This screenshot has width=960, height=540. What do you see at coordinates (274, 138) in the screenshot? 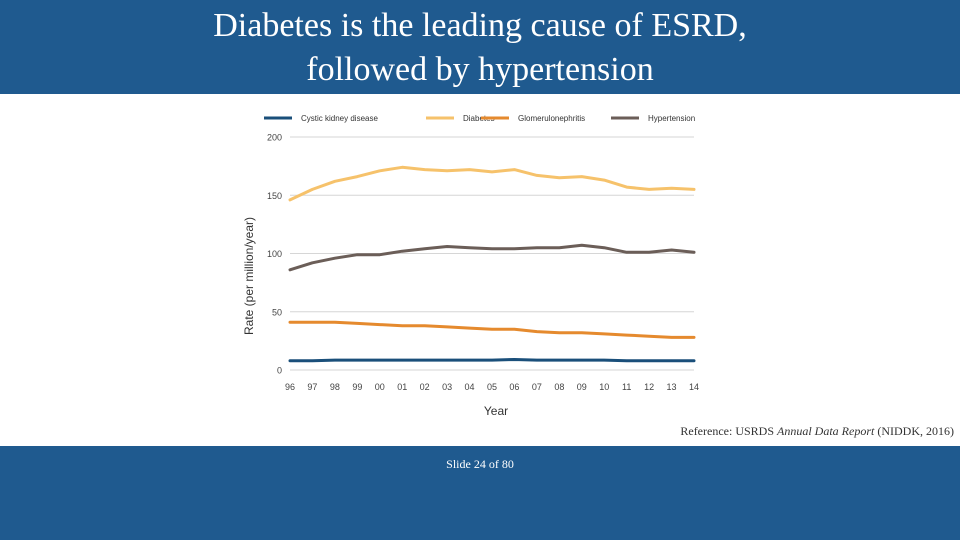
I see `y-tick-label: 200` at bounding box center [274, 138].